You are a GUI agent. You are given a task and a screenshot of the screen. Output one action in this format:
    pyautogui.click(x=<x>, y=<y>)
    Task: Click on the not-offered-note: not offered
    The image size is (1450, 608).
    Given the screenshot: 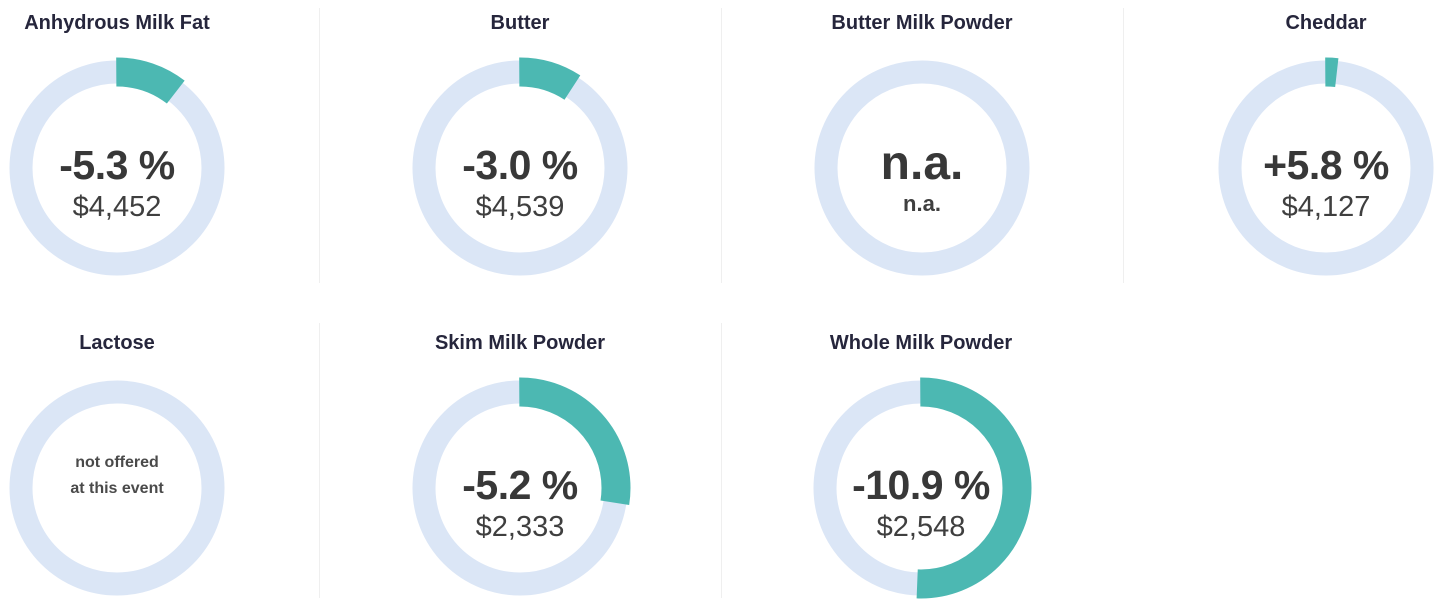 What is the action you would take?
    pyautogui.click(x=117, y=462)
    